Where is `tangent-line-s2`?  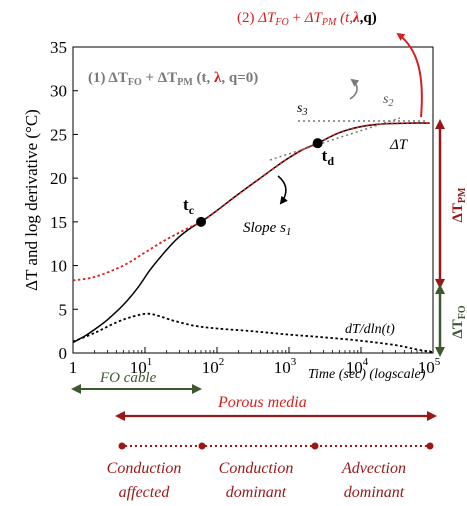
tangent-line-s2 is located at coordinates (335, 139).